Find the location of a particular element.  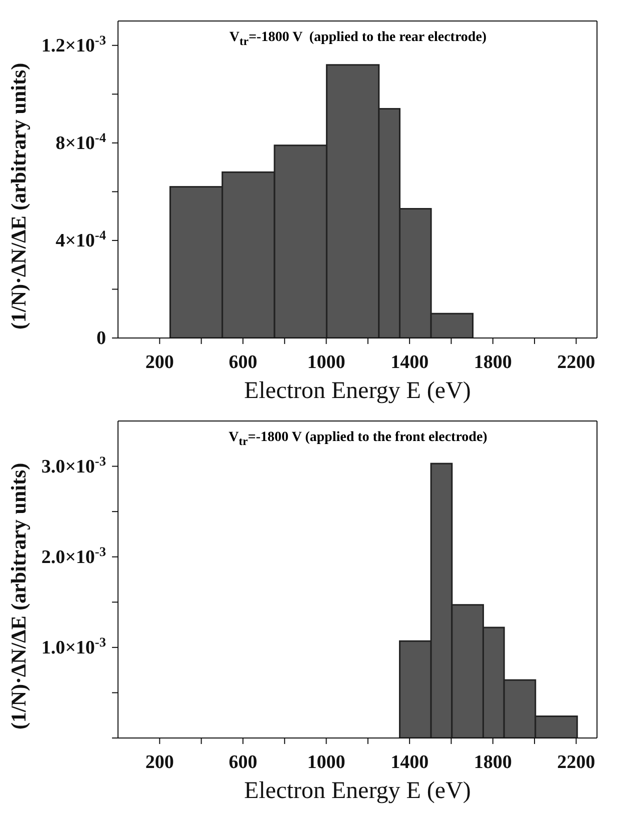

y-tick-label: 1.2×10$^{-3}$ is located at coordinates (73, 44).